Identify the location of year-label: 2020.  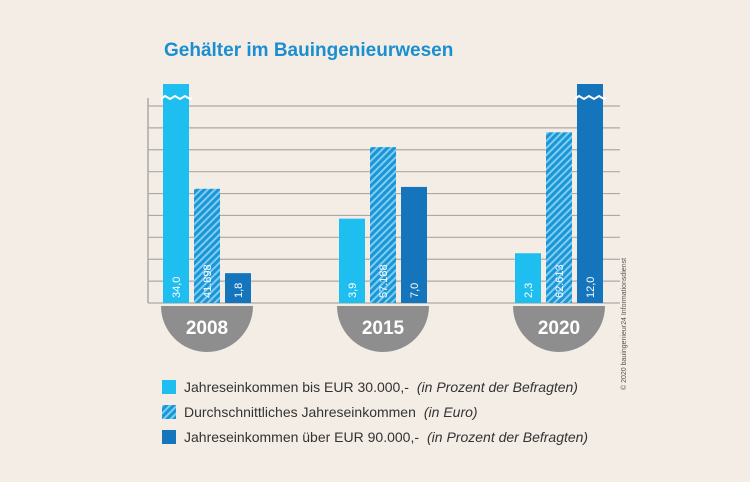
(559, 328).